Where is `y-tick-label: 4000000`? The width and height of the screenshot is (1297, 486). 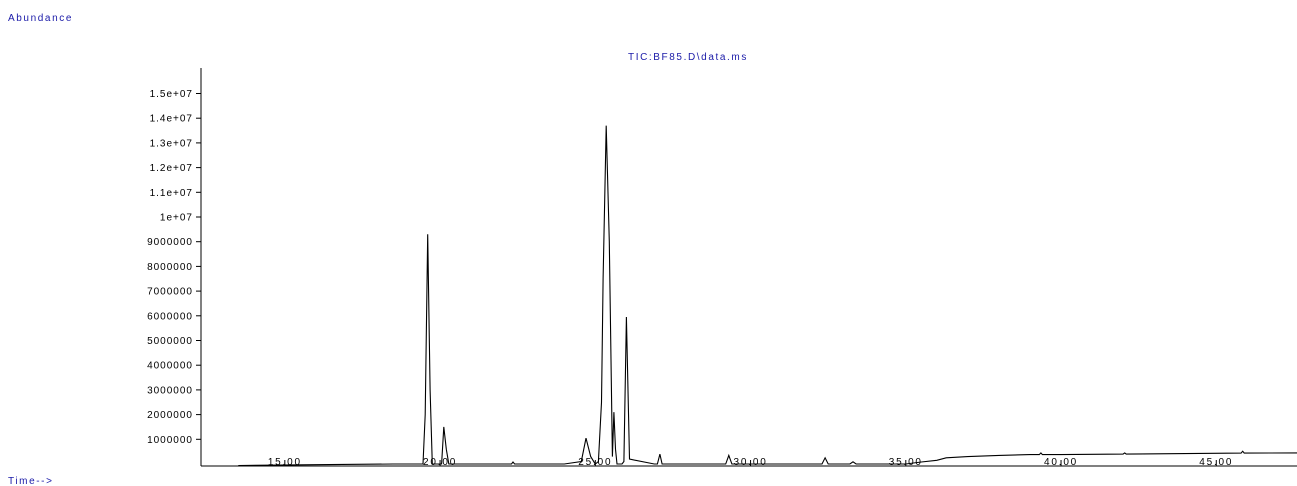
y-tick-label: 4000000 is located at coordinates (170, 366).